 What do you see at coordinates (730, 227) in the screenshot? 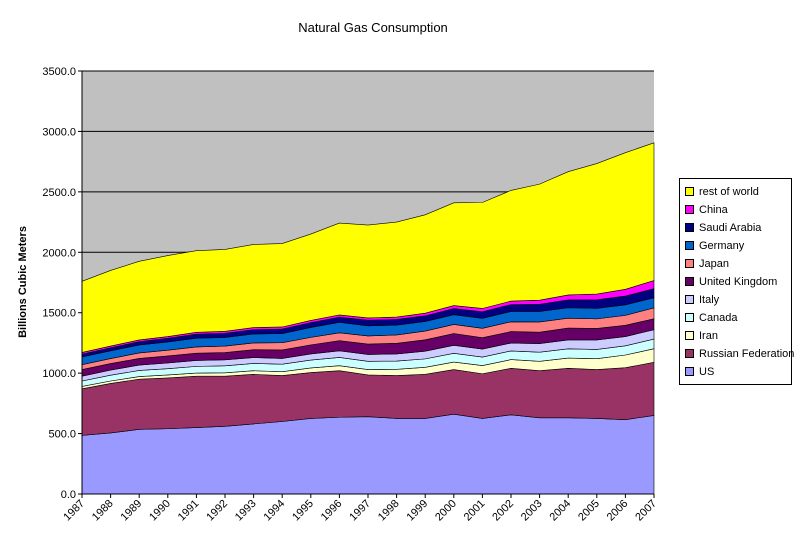
I see `legend-label: Saudi Arabia` at bounding box center [730, 227].